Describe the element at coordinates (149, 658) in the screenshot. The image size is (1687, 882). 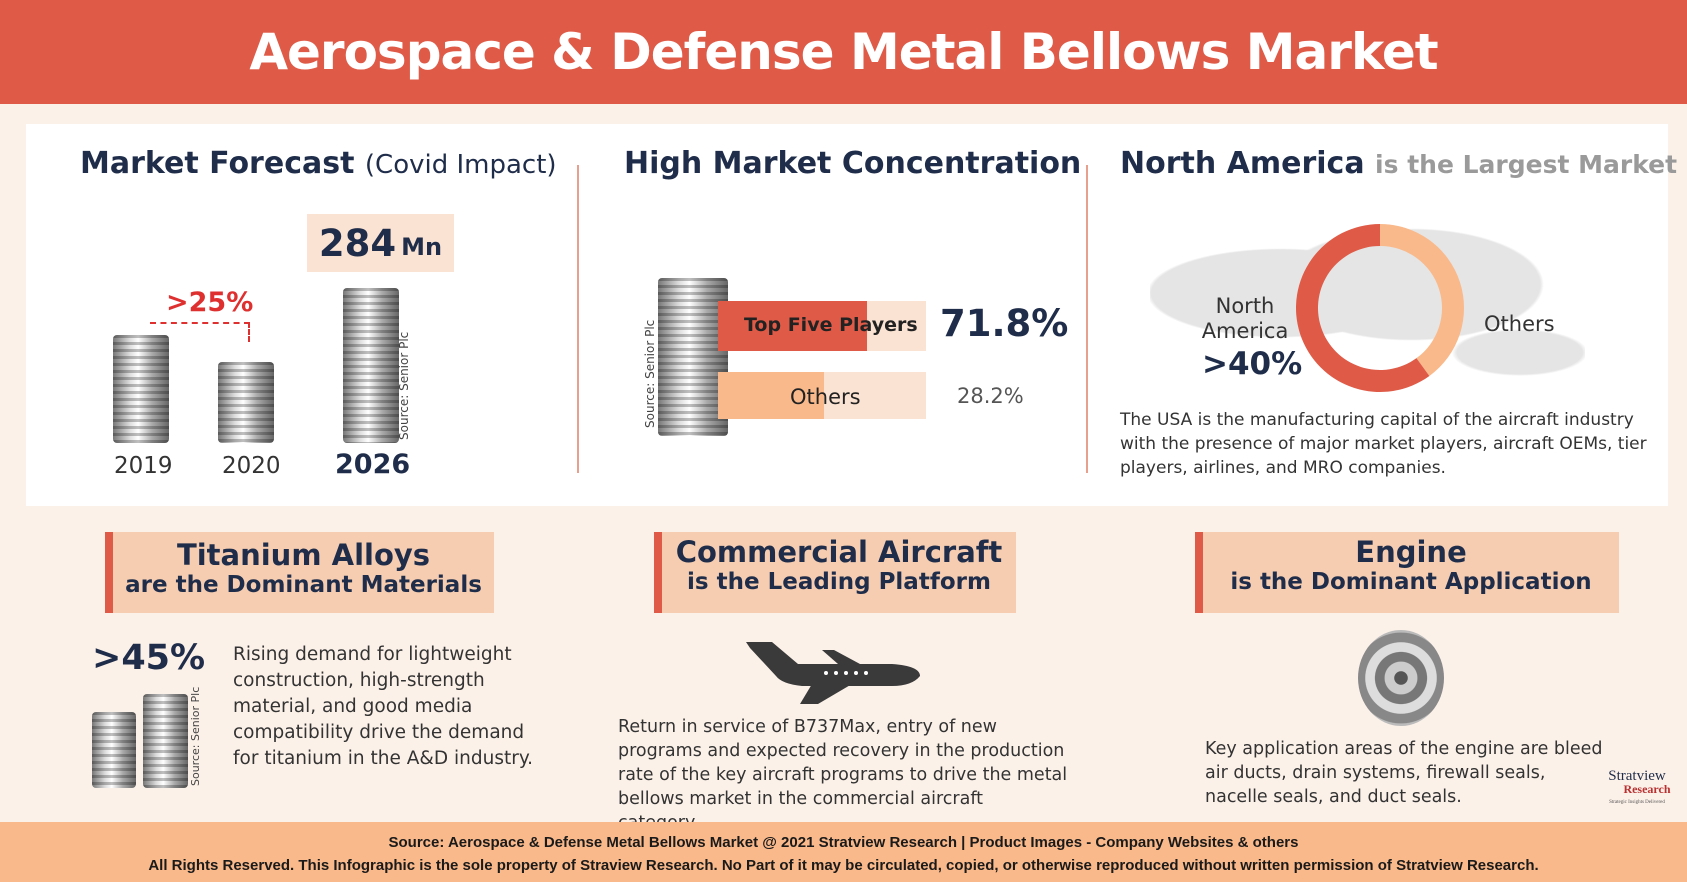
I see `materials-value: >45%` at that location.